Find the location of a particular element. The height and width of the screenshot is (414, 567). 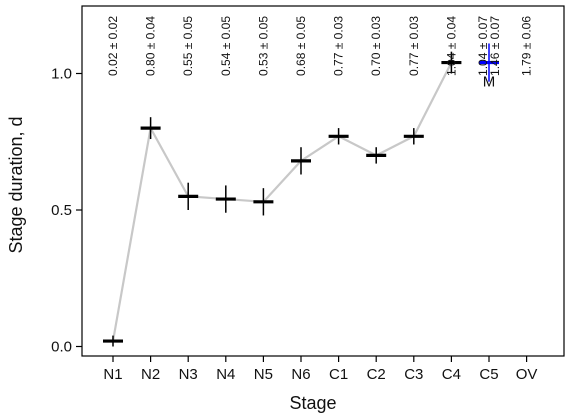

y-tick-label: 0.0 is located at coordinates (61, 347).